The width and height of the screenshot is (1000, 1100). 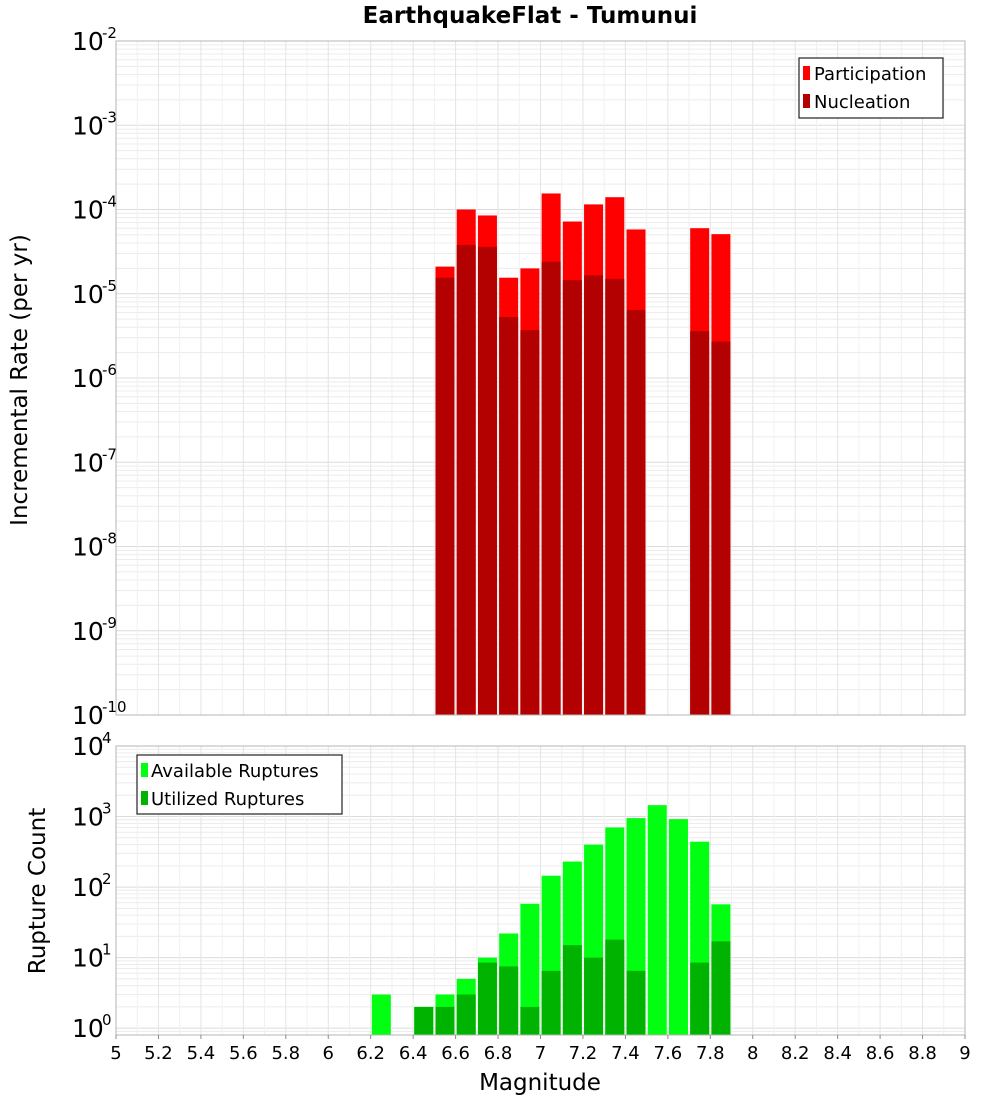 What do you see at coordinates (107, 1020) in the screenshot?
I see `bottom-y-tick-exponent: 0` at bounding box center [107, 1020].